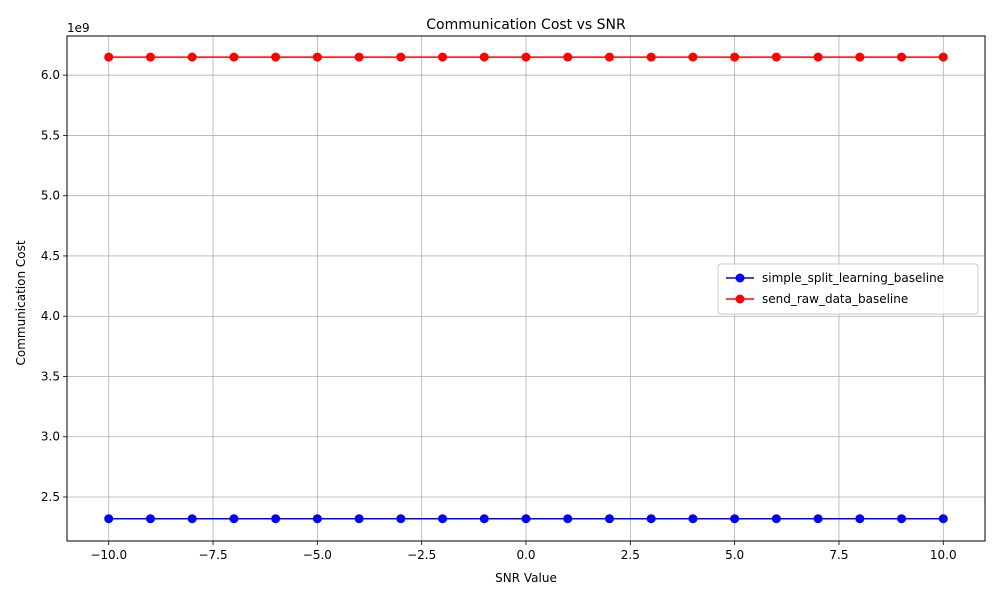  I want to click on chart-title: Communication Cost vs SNR, so click(526, 25).